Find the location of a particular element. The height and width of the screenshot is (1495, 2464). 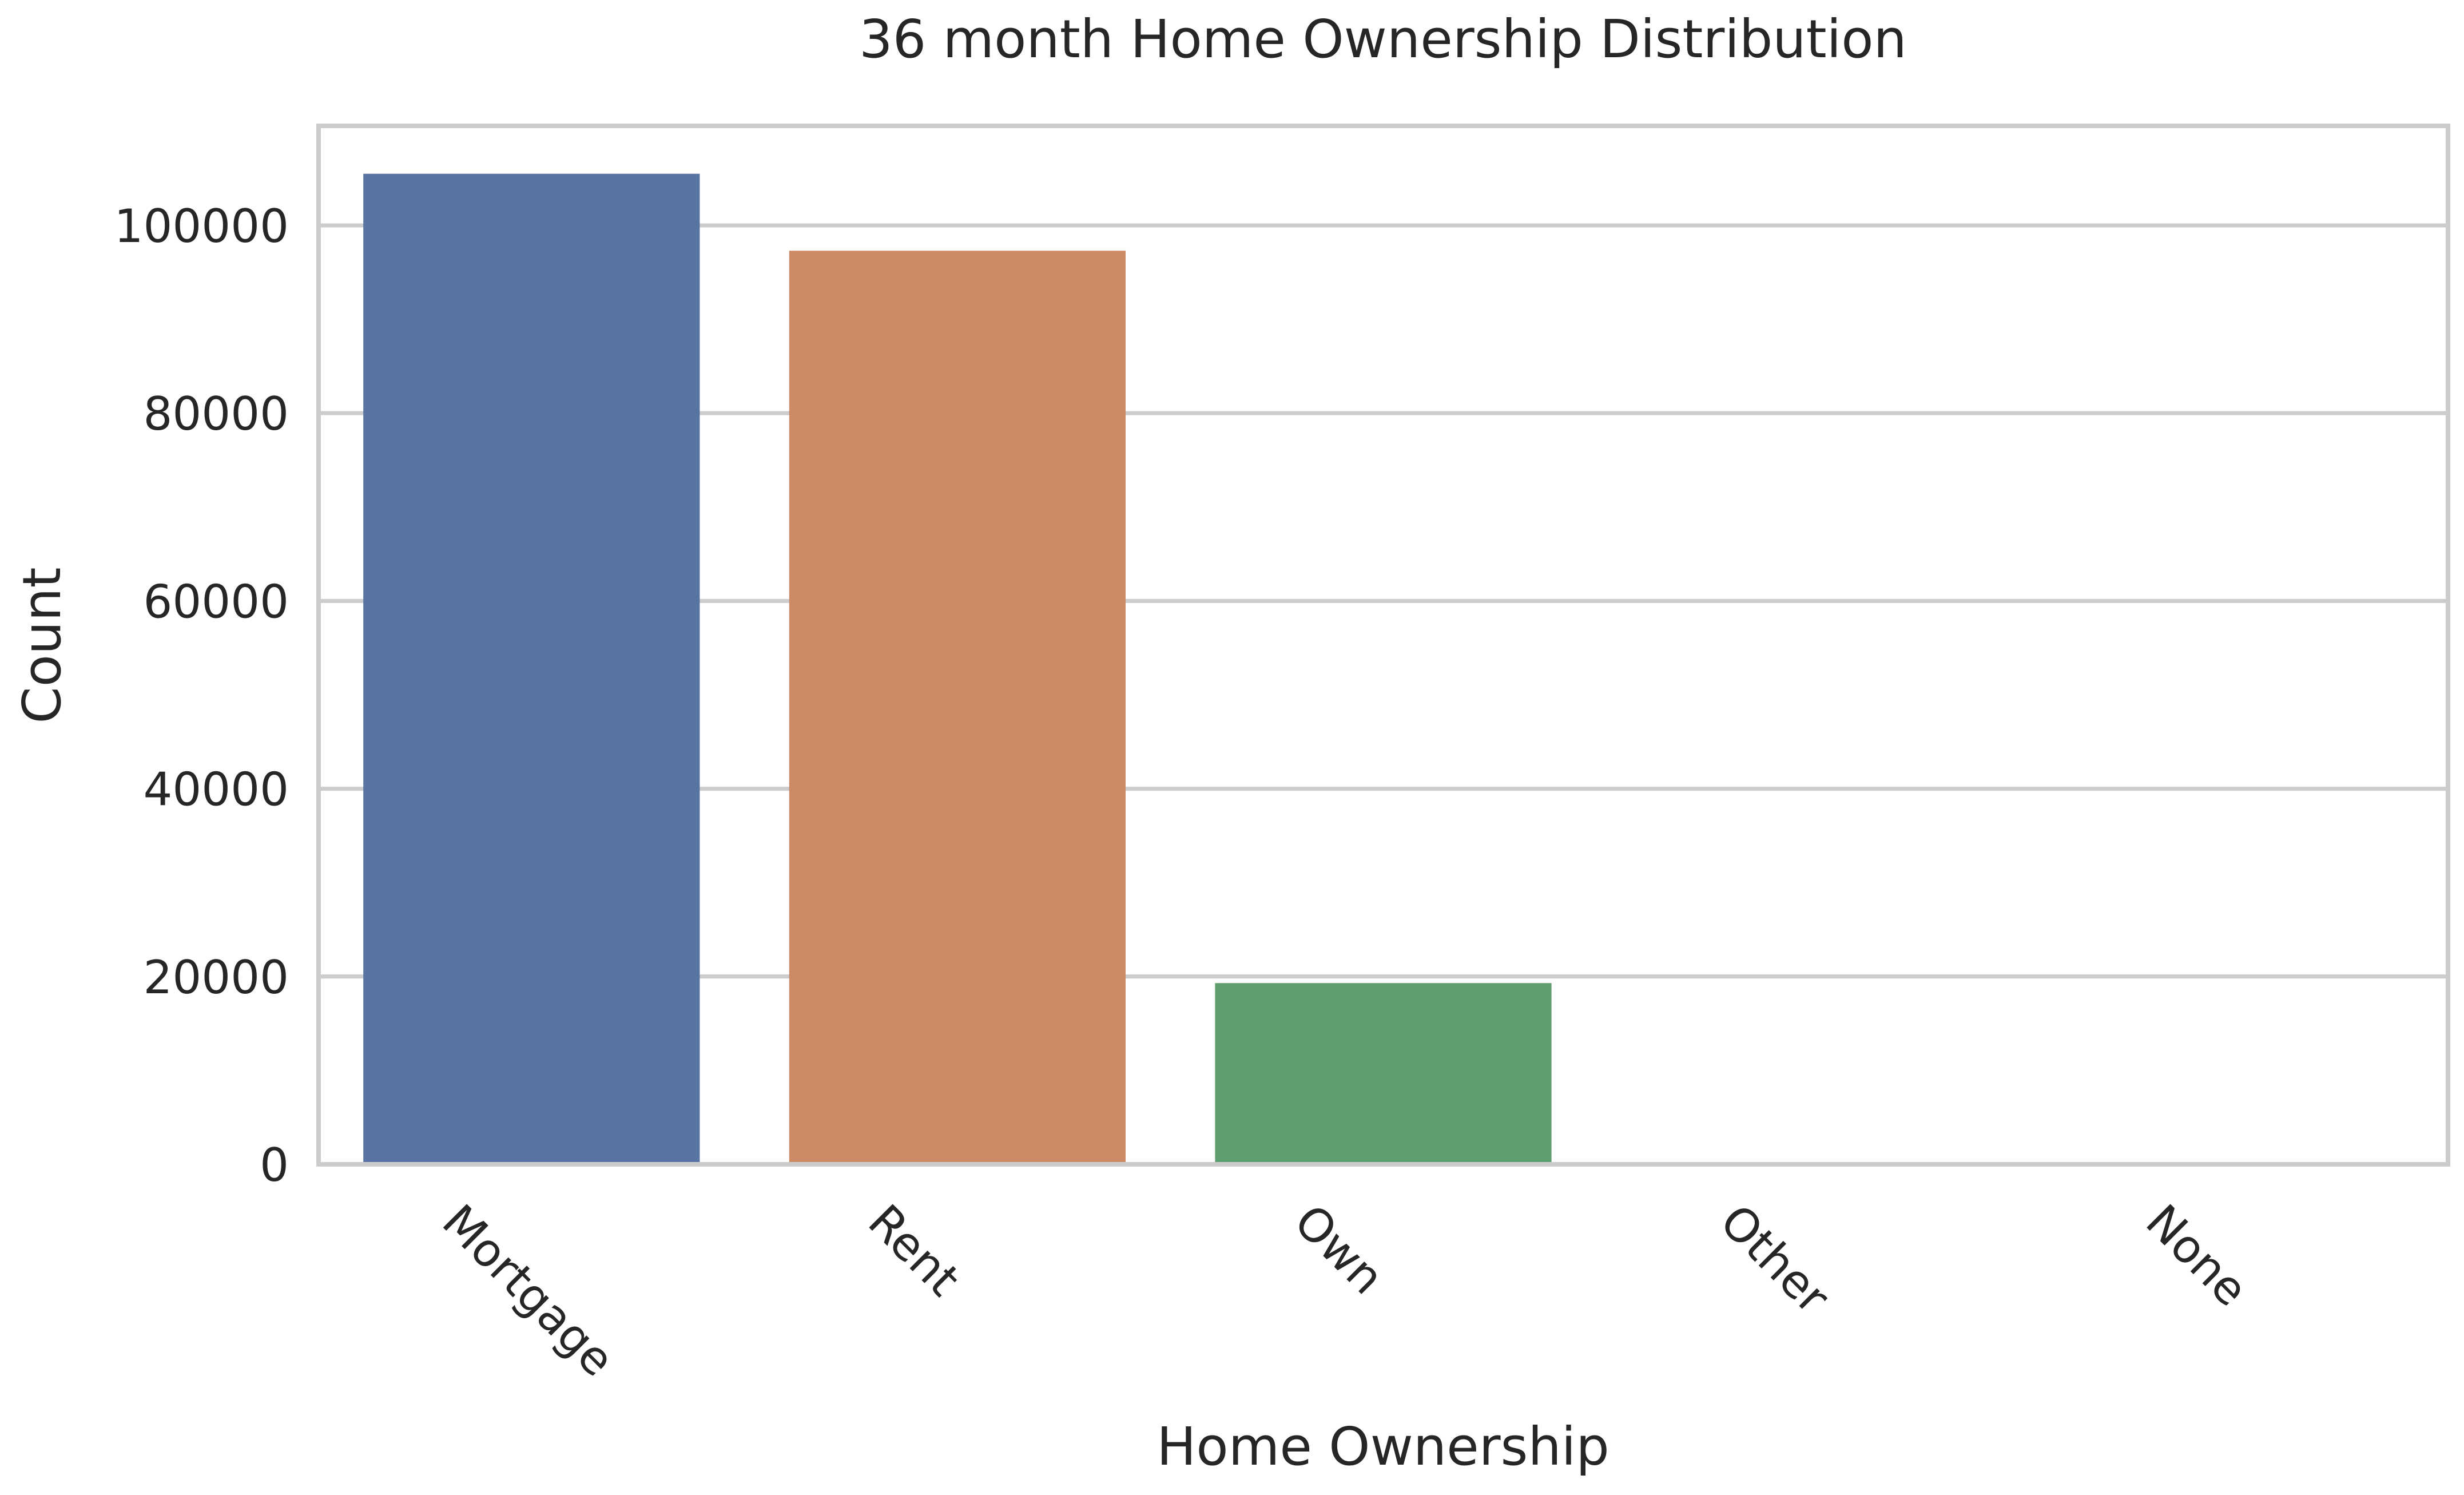

y-tick-label: 40000 is located at coordinates (216, 789).